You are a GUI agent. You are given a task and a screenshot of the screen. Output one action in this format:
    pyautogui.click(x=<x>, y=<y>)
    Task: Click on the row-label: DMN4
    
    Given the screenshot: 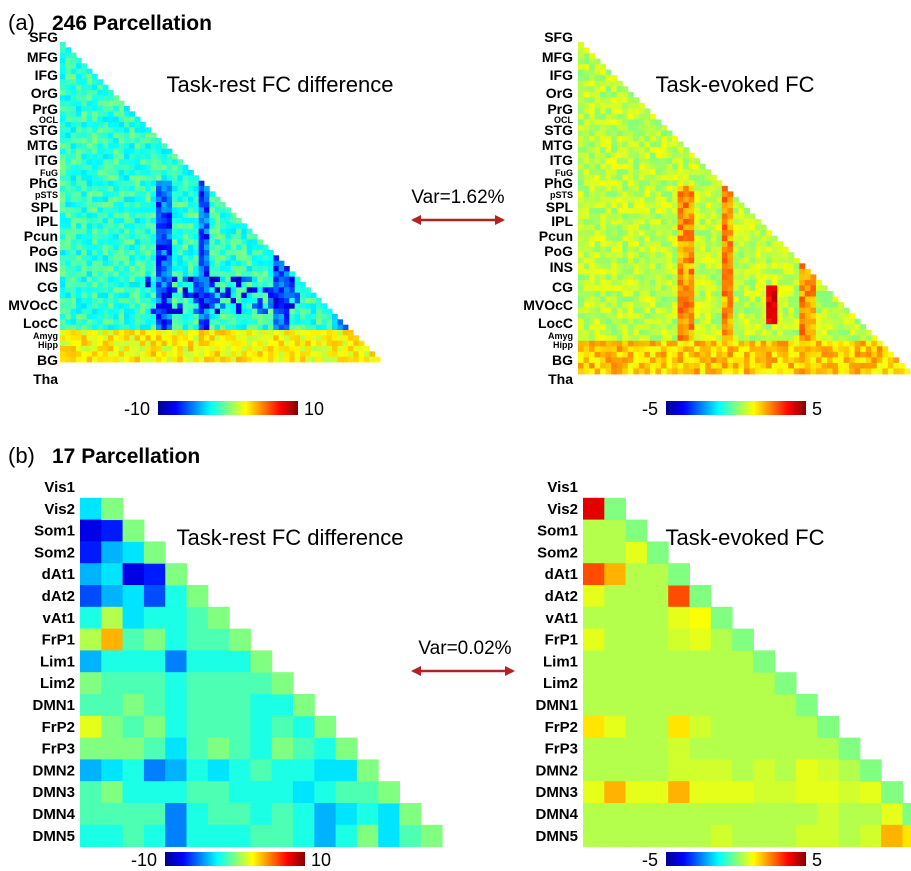 What is the action you would take?
    pyautogui.click(x=53, y=814)
    